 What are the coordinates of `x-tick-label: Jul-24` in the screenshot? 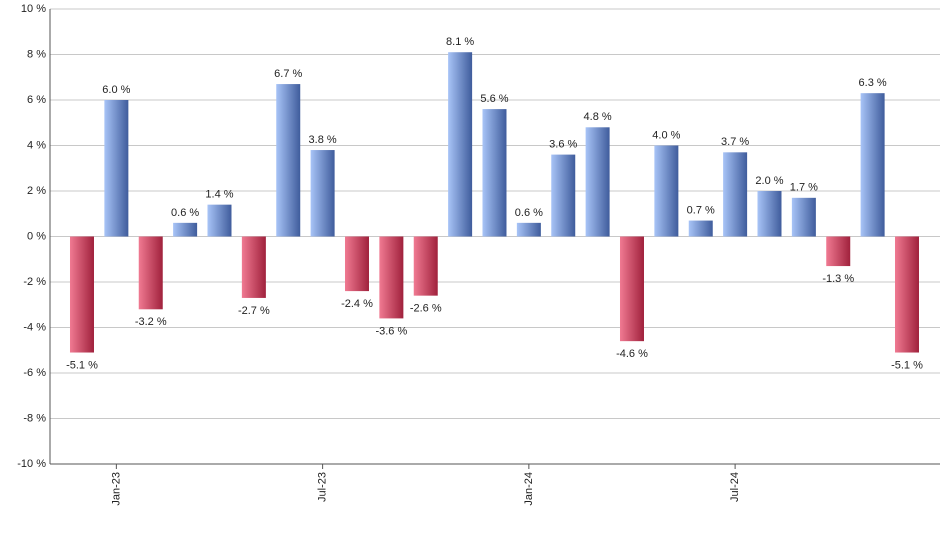 It's located at (735, 487).